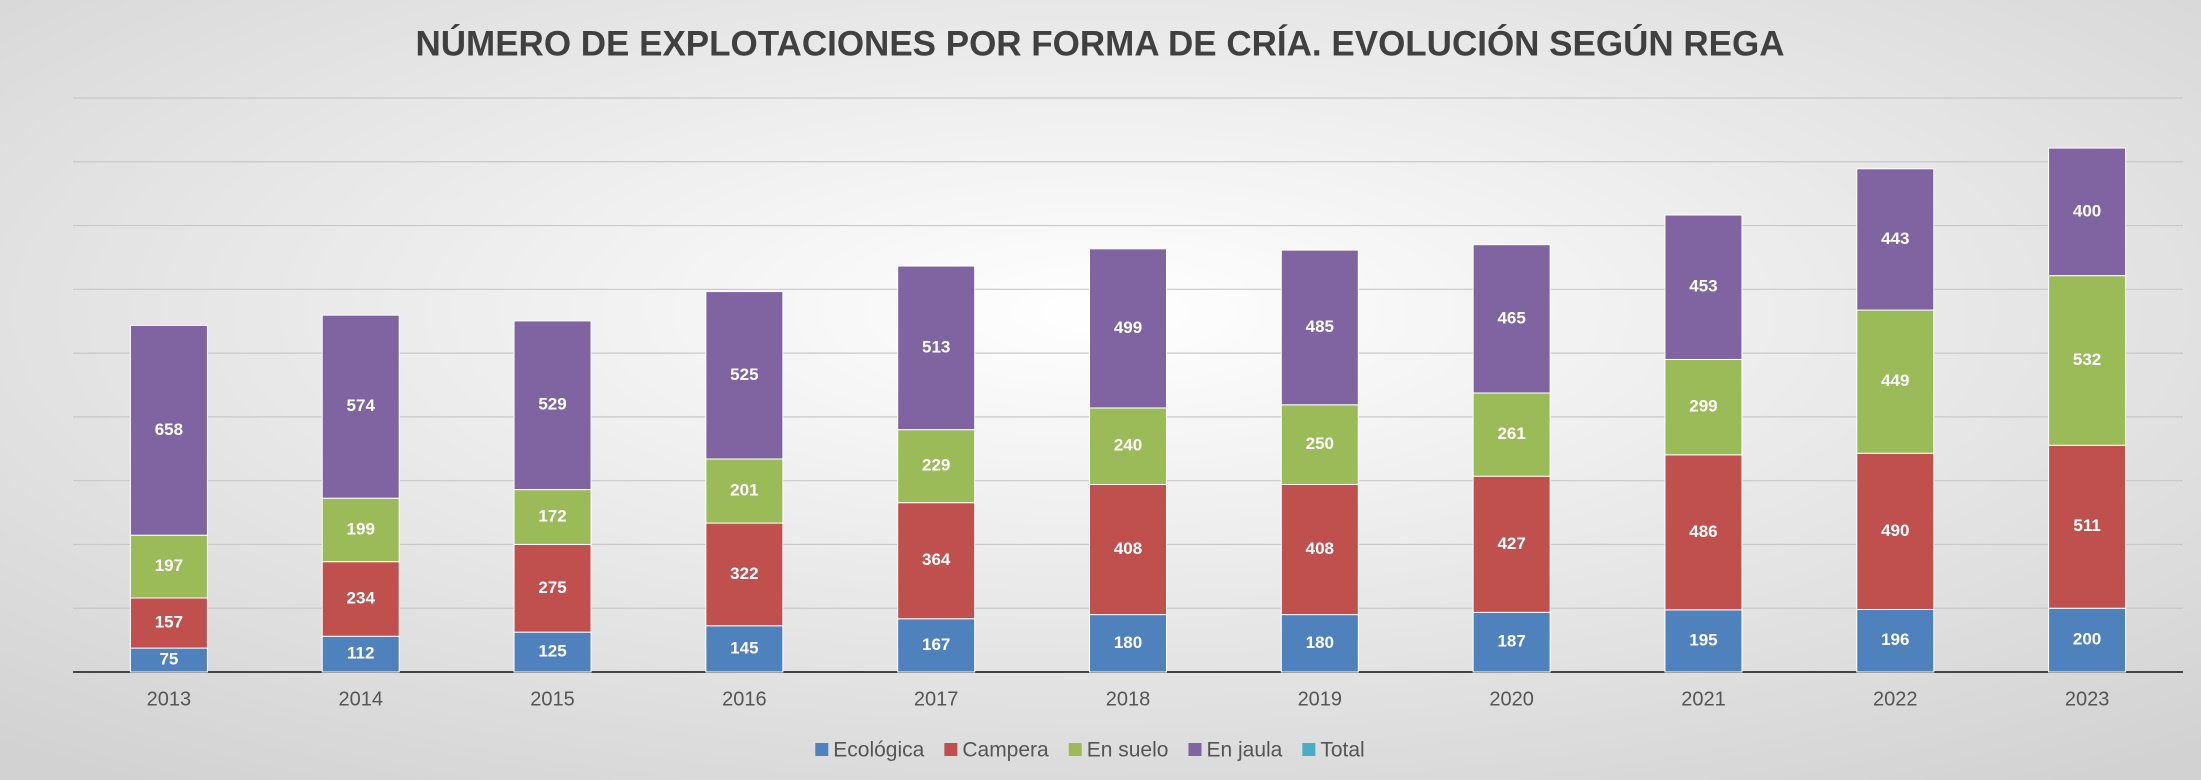  I want to click on data-label: 199, so click(361, 528).